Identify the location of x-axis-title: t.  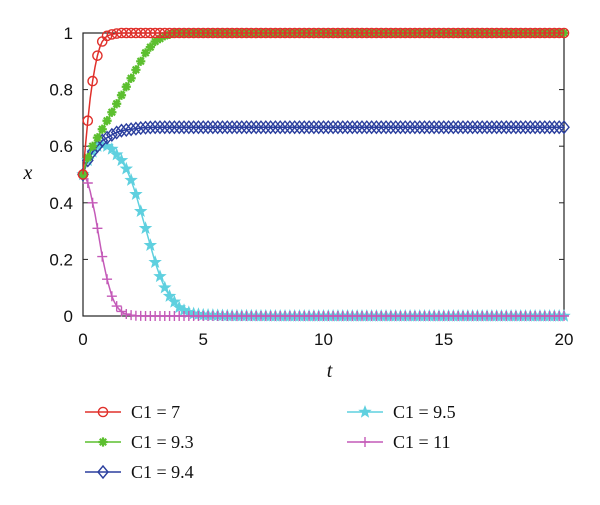
(330, 371).